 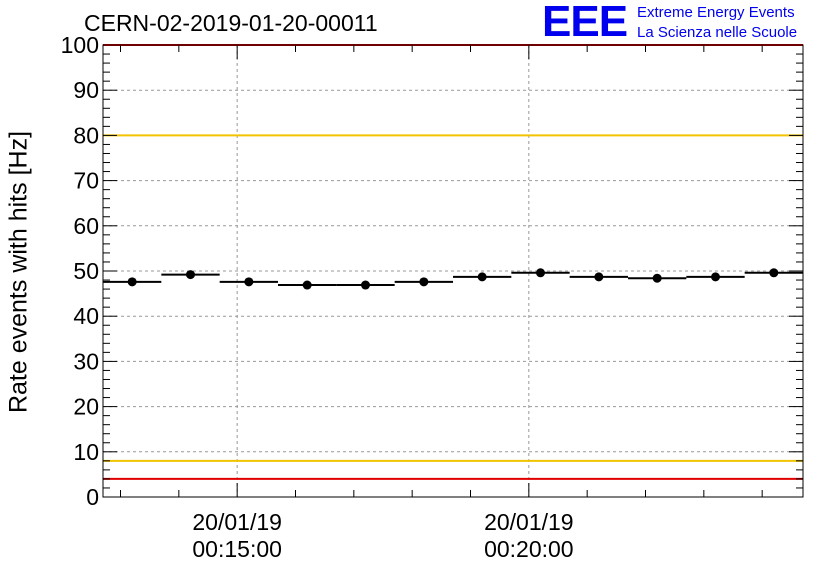 I want to click on y-tick-label: 50, so click(x=86, y=271).